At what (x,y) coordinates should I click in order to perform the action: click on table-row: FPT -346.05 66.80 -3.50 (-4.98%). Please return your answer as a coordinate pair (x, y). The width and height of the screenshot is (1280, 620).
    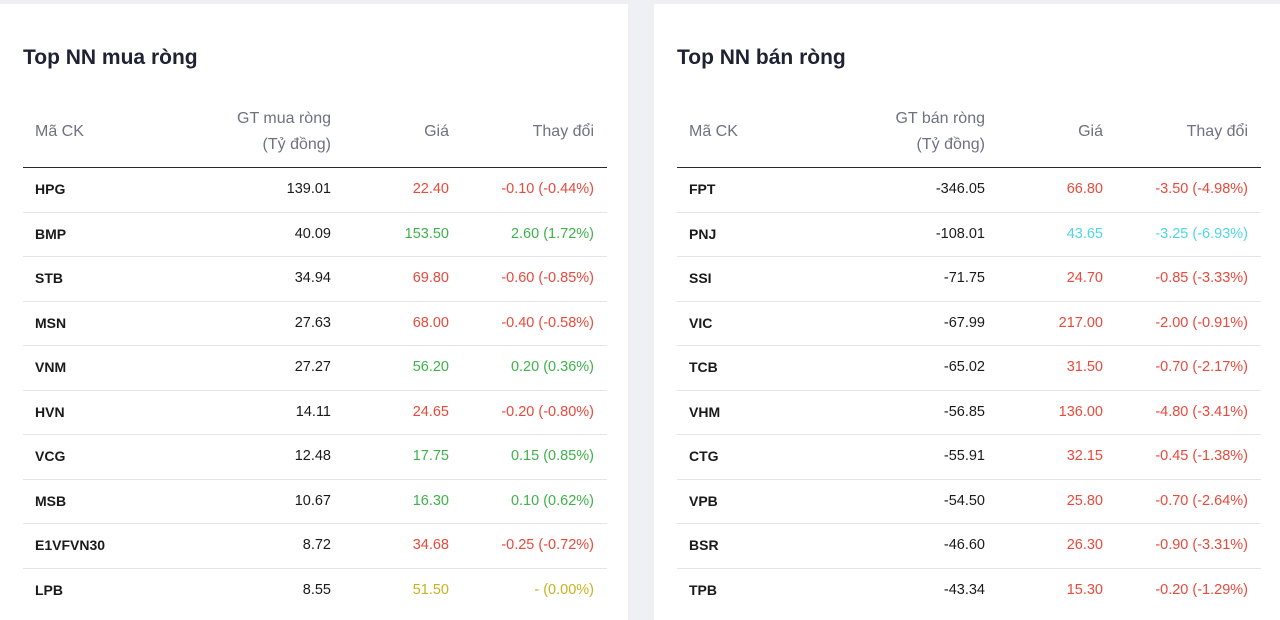
    Looking at the image, I should click on (969, 190).